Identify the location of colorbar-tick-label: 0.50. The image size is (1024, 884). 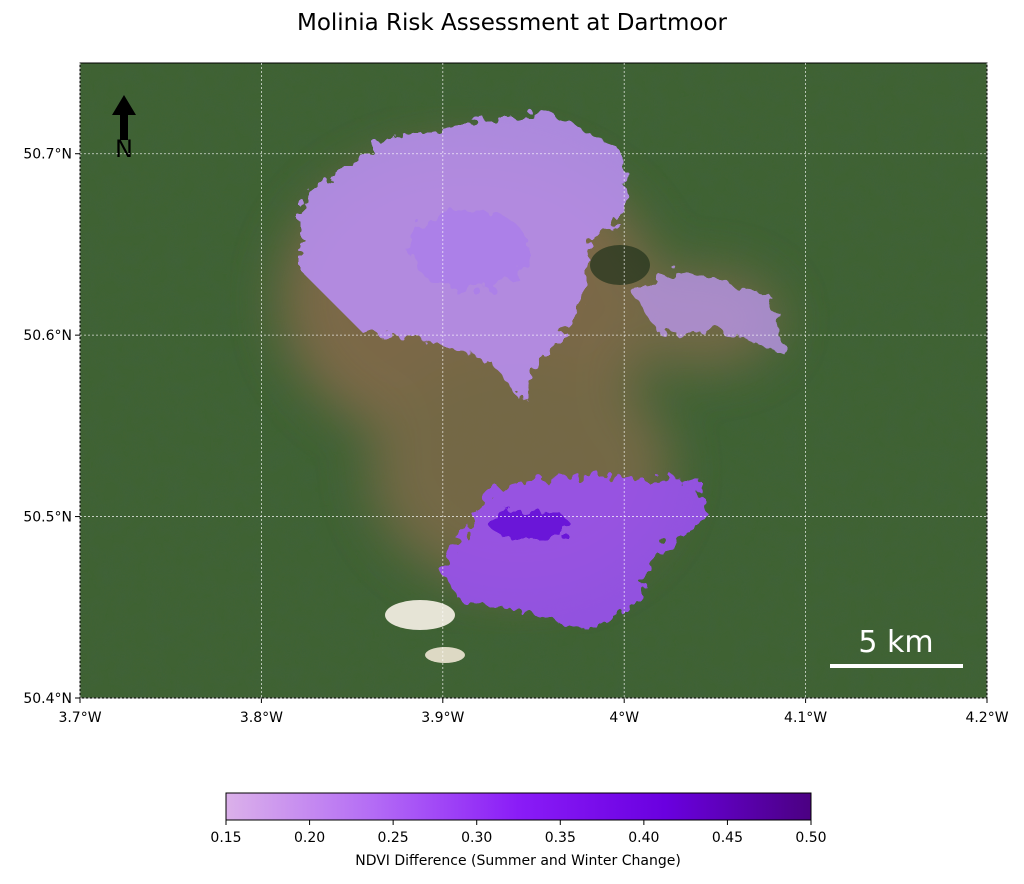
(810, 838).